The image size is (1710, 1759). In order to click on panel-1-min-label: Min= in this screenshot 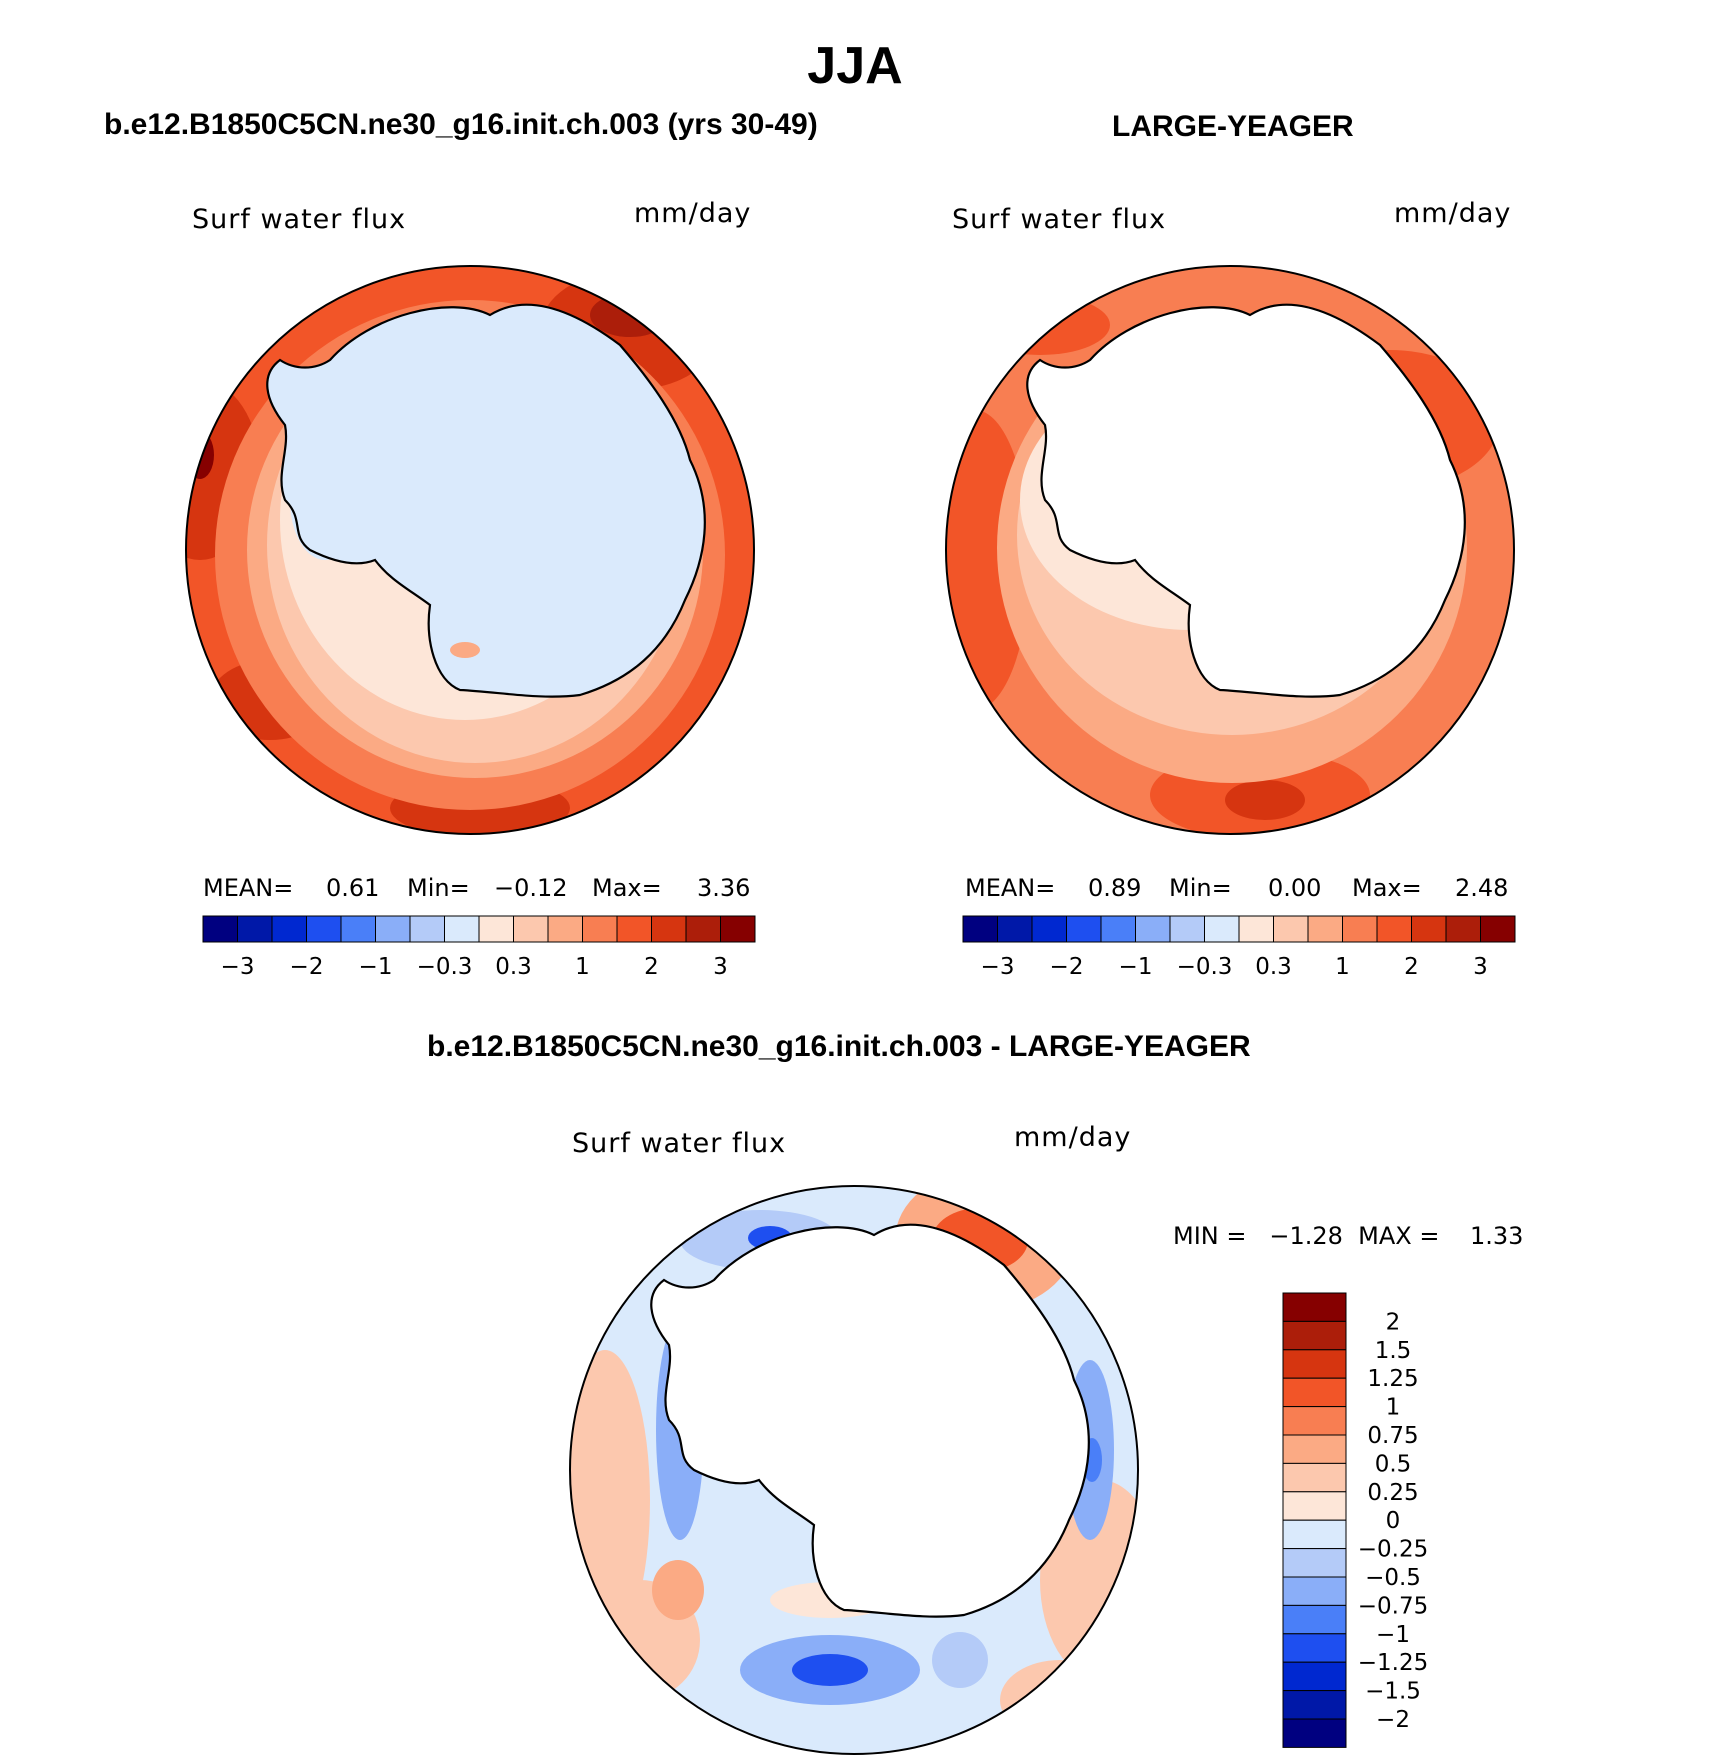, I will do `click(438, 888)`.